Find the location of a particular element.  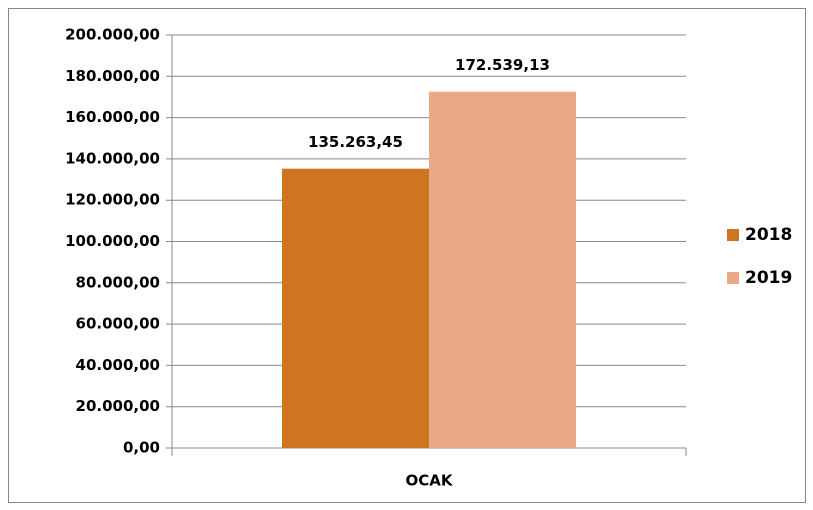

x-tick-label: OCAK is located at coordinates (430, 481).